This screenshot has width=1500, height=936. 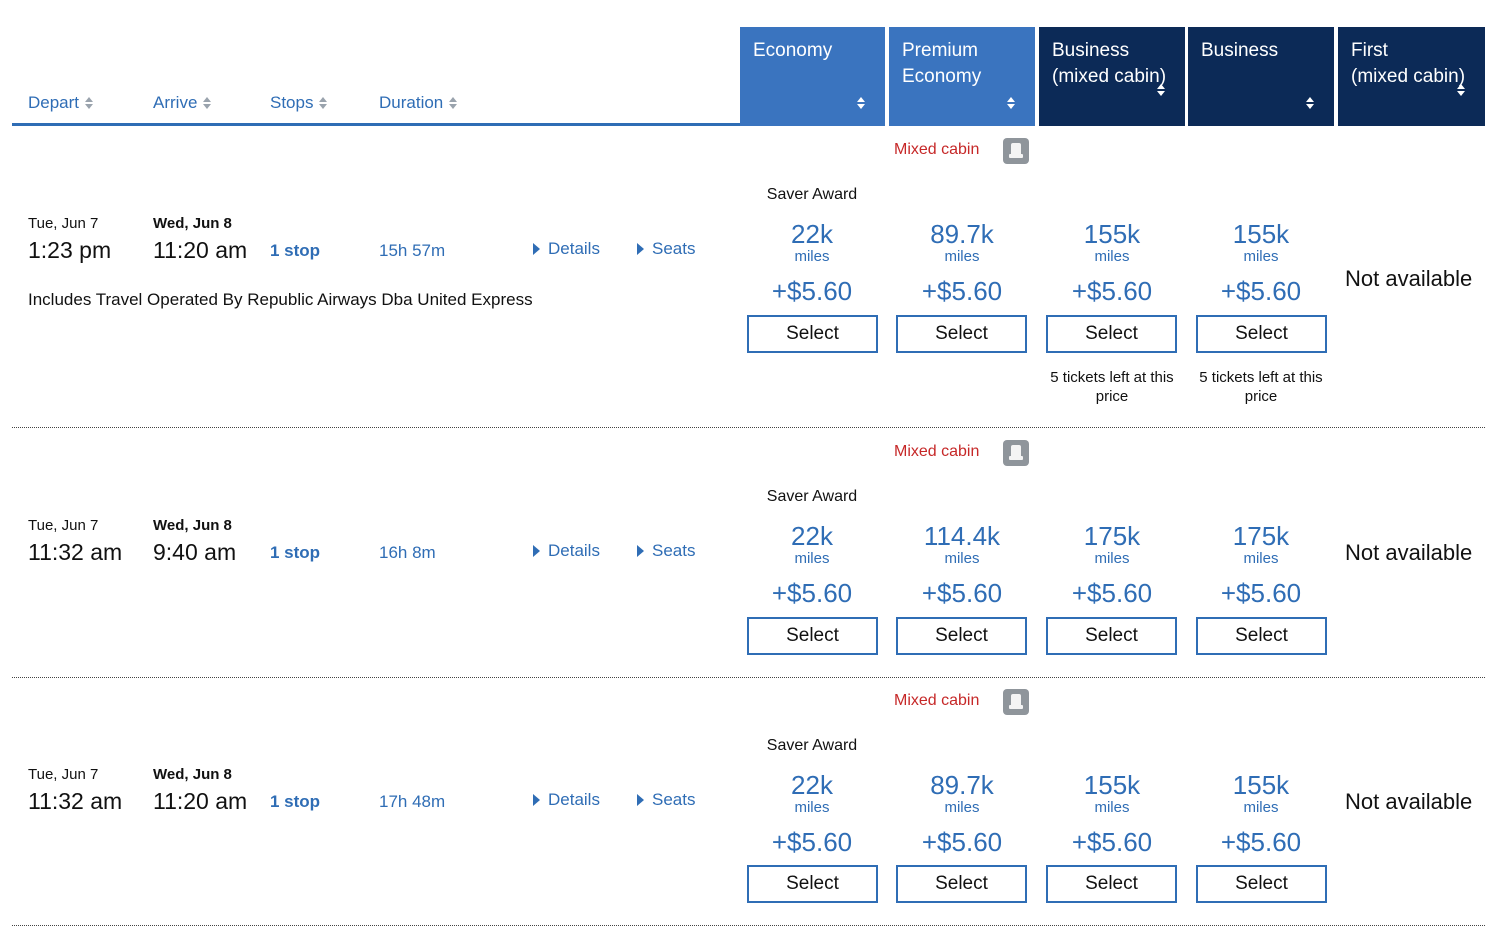 What do you see at coordinates (1261, 76) in the screenshot?
I see `cabin-header-business: Business` at bounding box center [1261, 76].